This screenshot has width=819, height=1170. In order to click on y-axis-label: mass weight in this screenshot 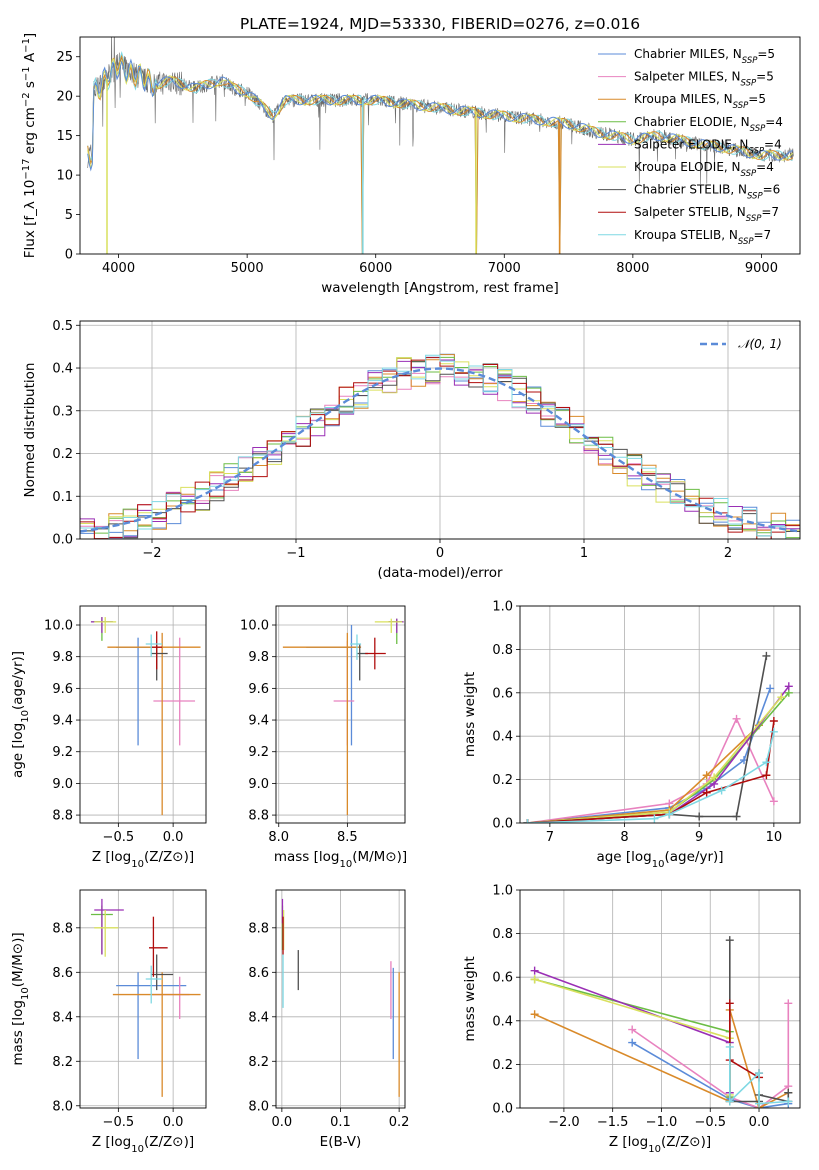, I will do `click(470, 998)`.